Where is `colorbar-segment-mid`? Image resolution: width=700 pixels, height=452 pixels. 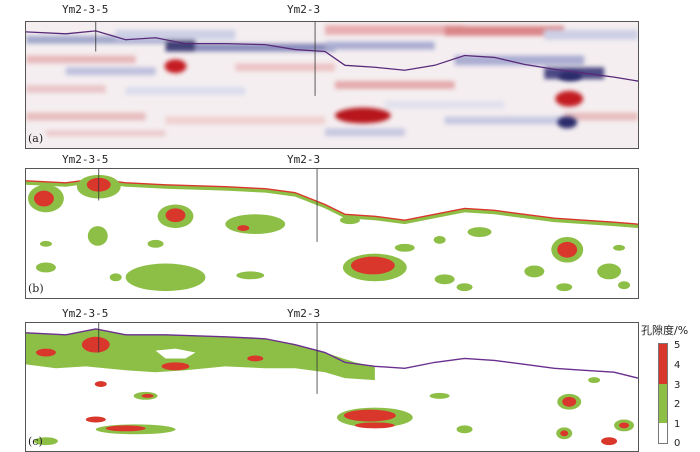 colorbar-segment-mid is located at coordinates (663, 403).